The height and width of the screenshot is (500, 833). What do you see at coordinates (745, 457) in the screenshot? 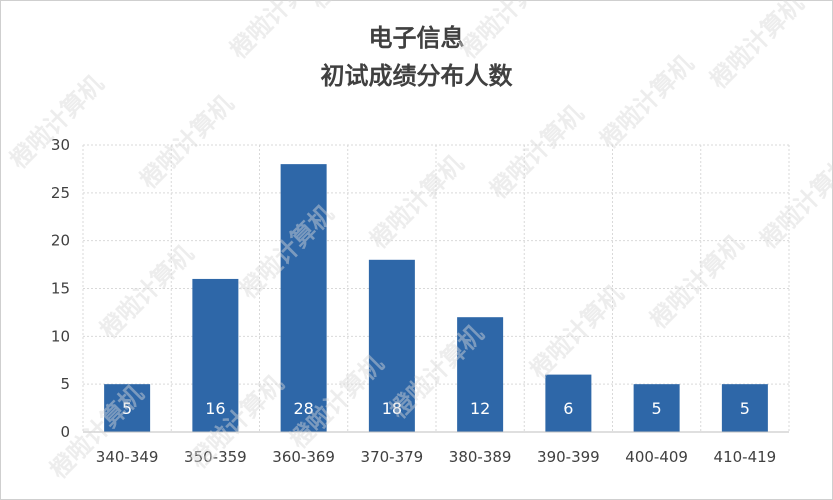
I see `x-tick-label: 410-419` at bounding box center [745, 457].